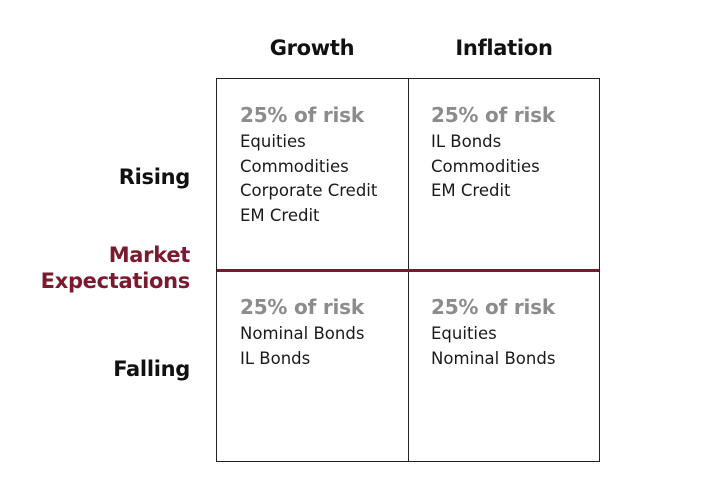 This screenshot has height=503, width=702. Describe the element at coordinates (115, 268) in the screenshot. I see `axis-title-market-expectations: Market Expectations` at that location.